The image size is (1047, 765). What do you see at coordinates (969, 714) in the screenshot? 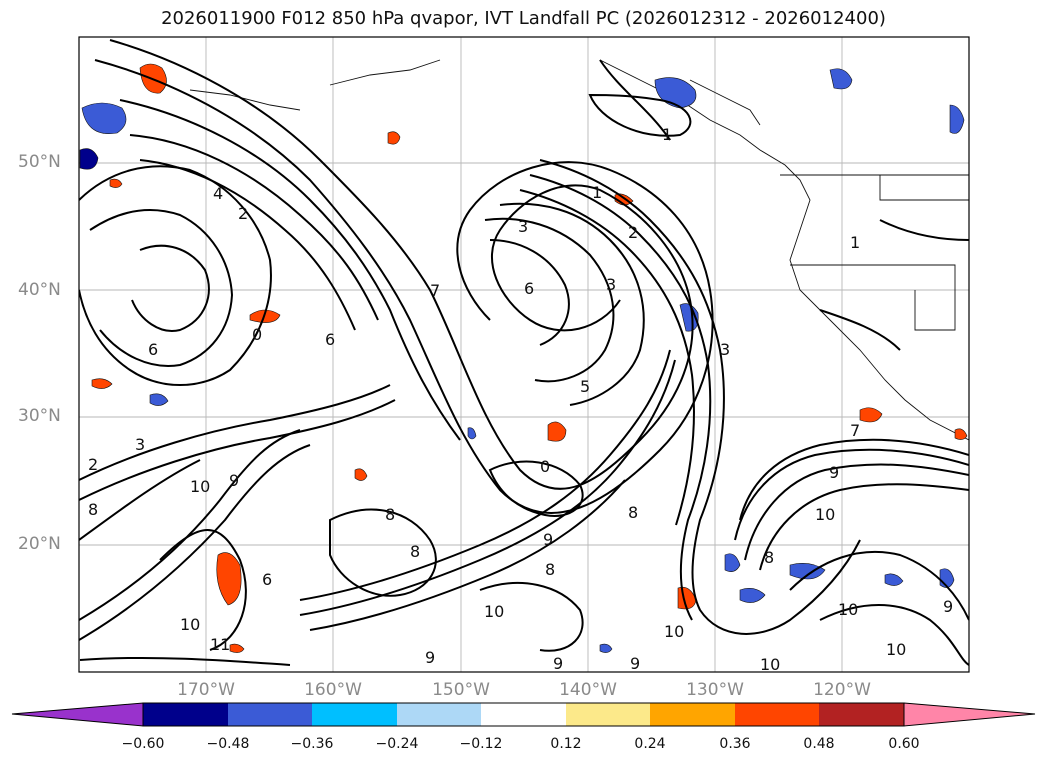
I see `colorbar-max-extend` at bounding box center [969, 714].